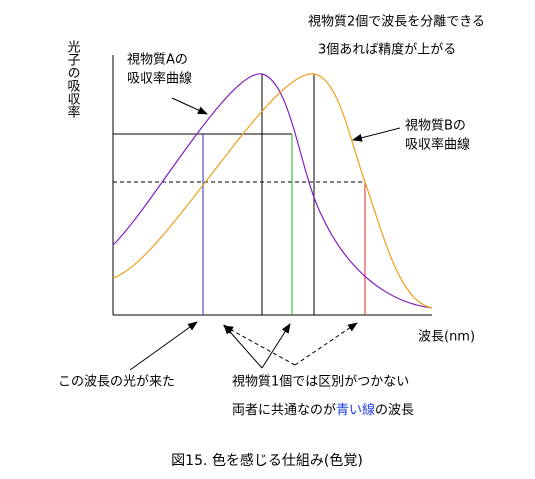 Image resolution: width=535 pixels, height=479 pixels. What do you see at coordinates (320, 382) in the screenshot?
I see `annotation: 視物質1個では区別がつかない` at bounding box center [320, 382].